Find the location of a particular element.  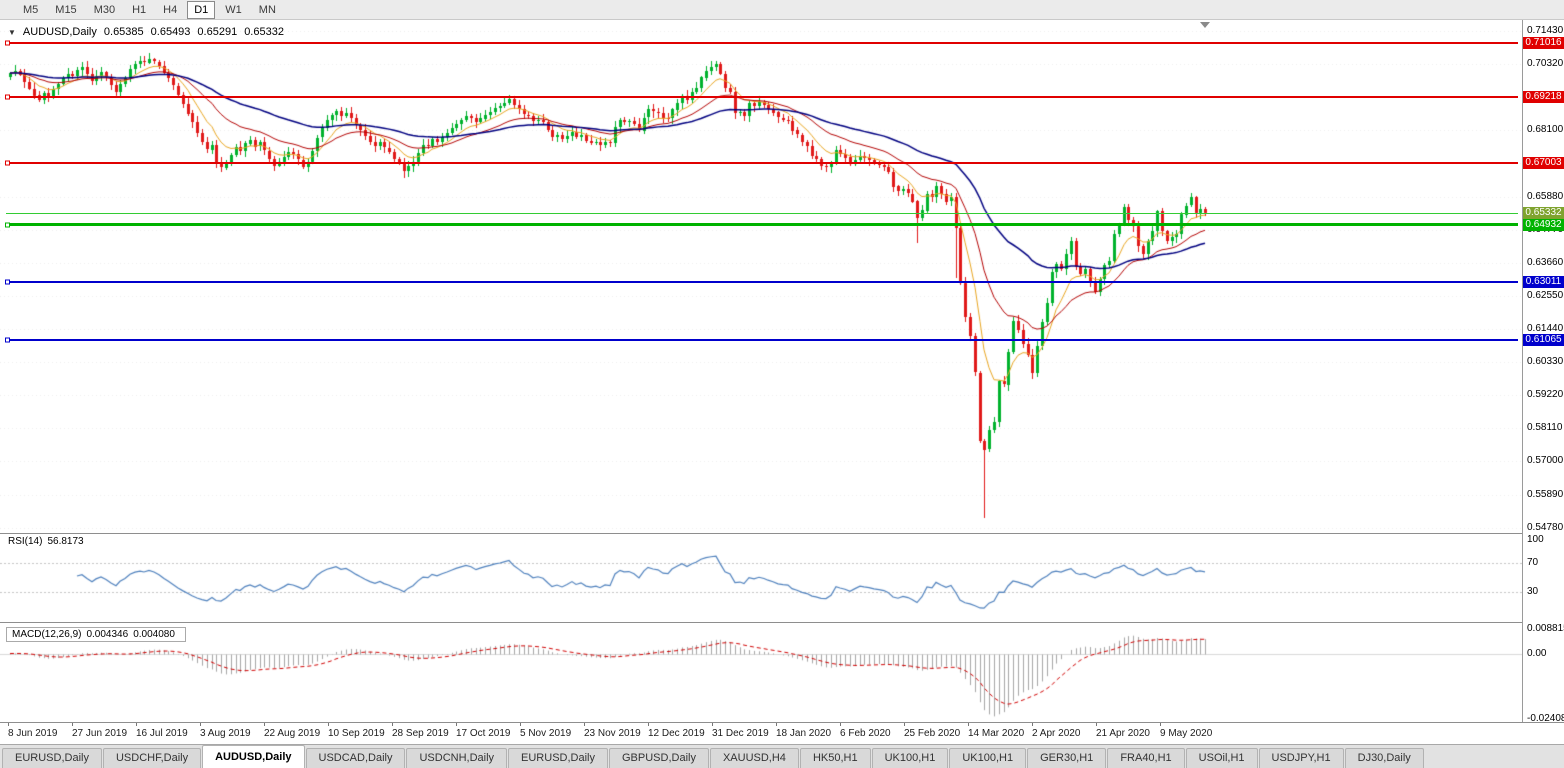

timeframe-button-d1: D1 is located at coordinates (201, 9).